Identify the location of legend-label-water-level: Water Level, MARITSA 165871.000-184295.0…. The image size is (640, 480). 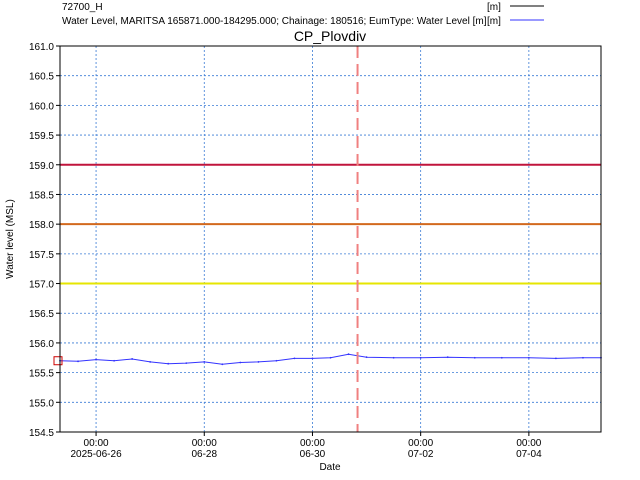
(274, 21).